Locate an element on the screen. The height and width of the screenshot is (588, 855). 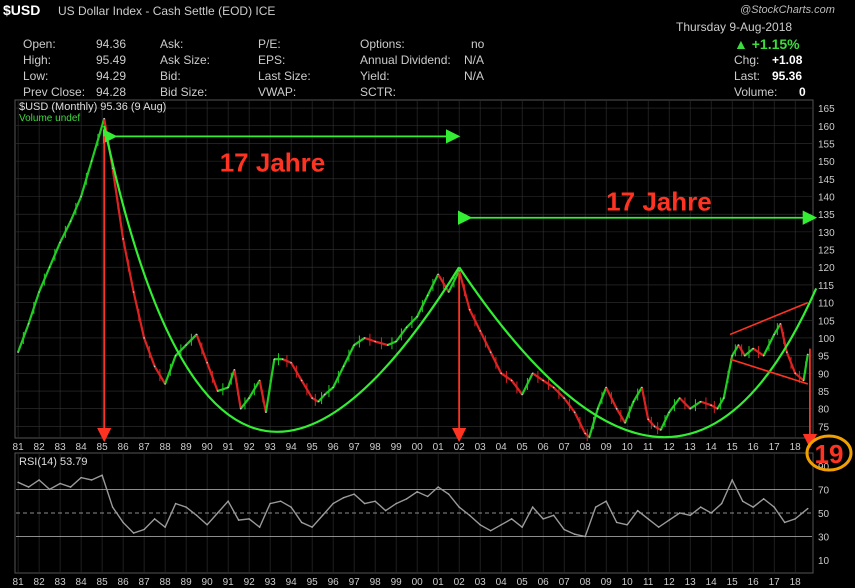
x-tick-label: 88 is located at coordinates (166, 447).